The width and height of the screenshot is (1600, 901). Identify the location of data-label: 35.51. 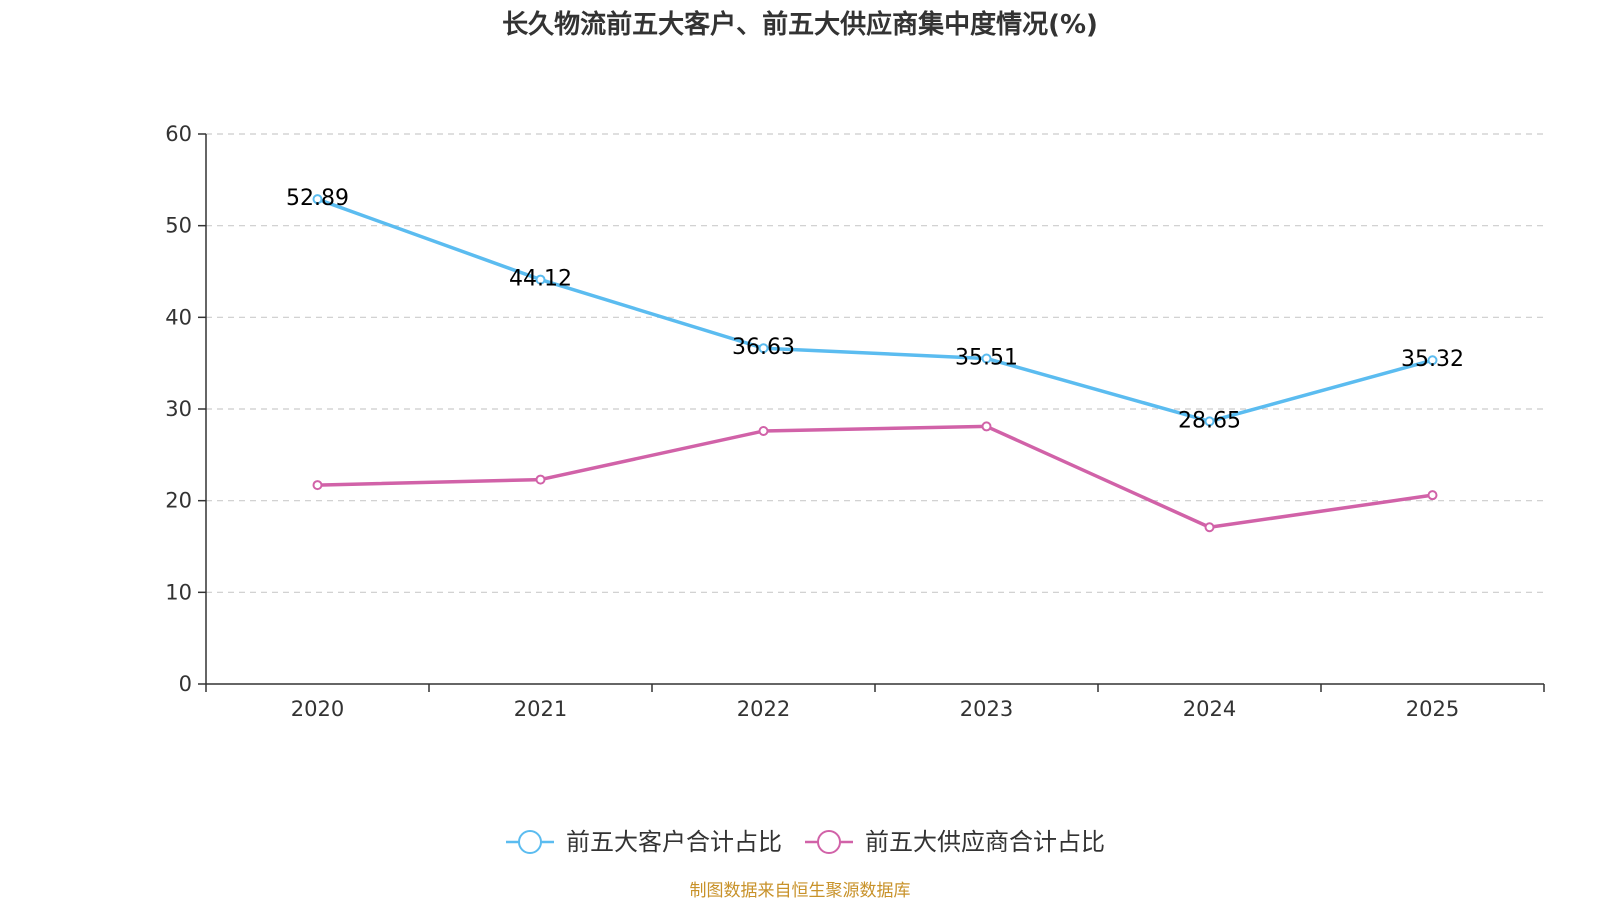
(986, 357).